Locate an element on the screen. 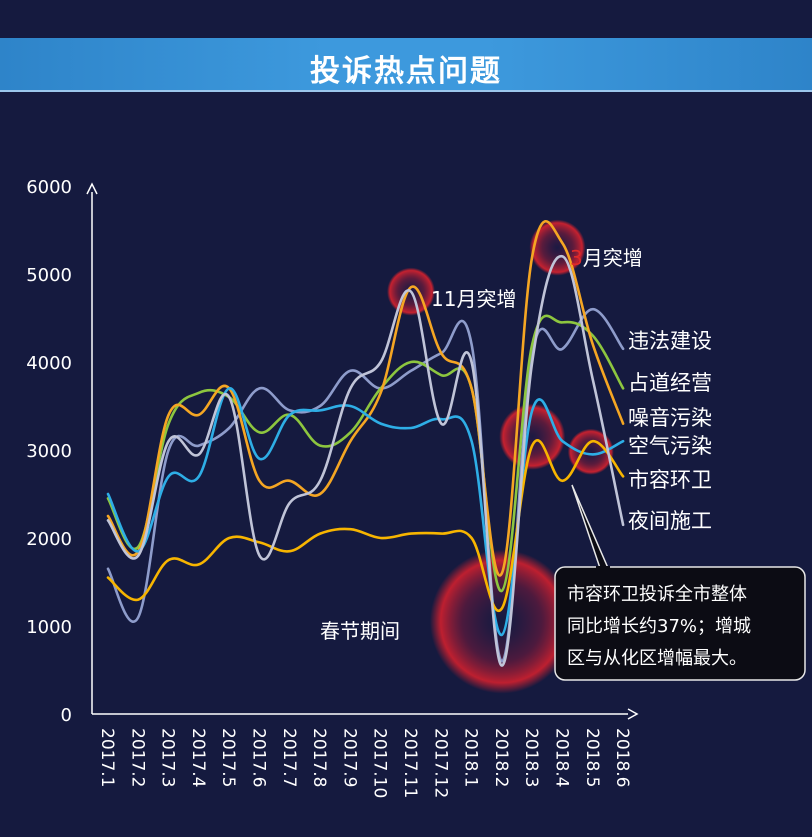  x-tick-label: 2017.9 is located at coordinates (349, 757).